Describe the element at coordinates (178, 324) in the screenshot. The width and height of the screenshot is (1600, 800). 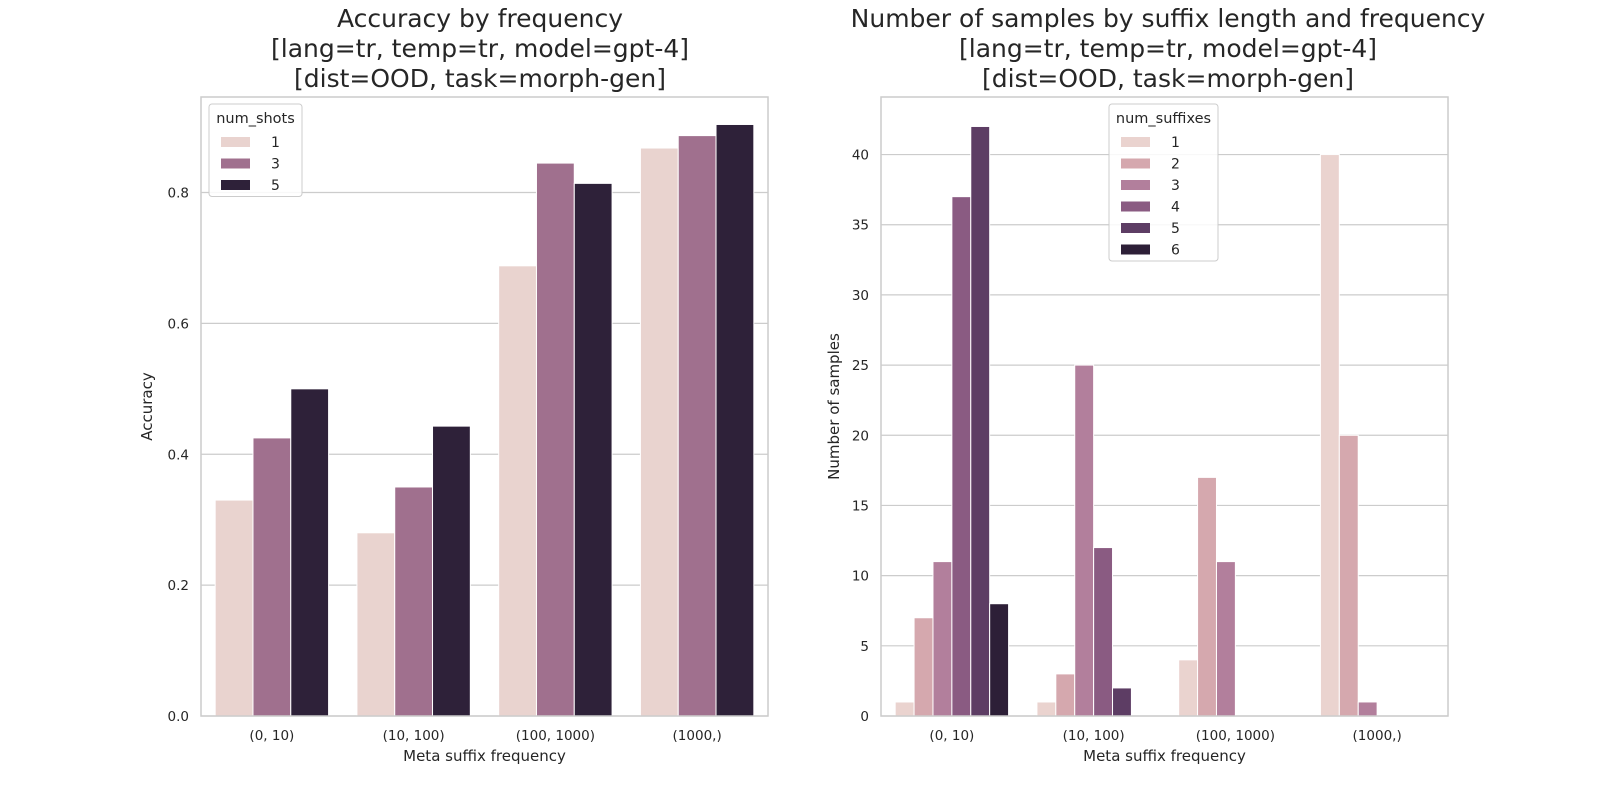
I see `y-tick-label: 0.6` at that location.